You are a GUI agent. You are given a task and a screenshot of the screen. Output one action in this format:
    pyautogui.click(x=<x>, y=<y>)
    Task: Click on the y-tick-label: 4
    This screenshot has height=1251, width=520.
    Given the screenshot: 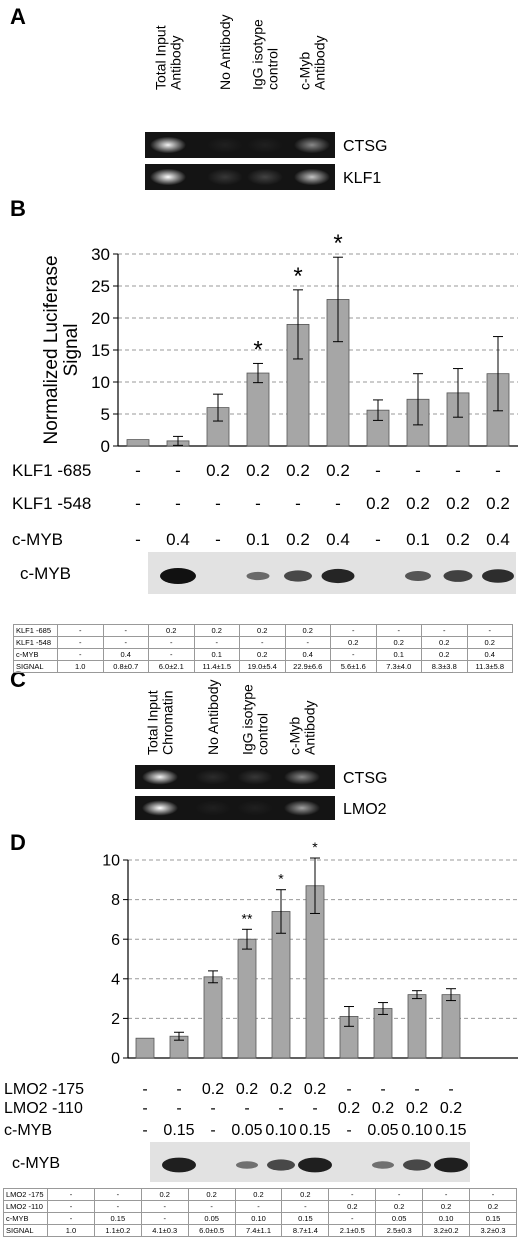 What is the action you would take?
    pyautogui.click(x=115, y=979)
    